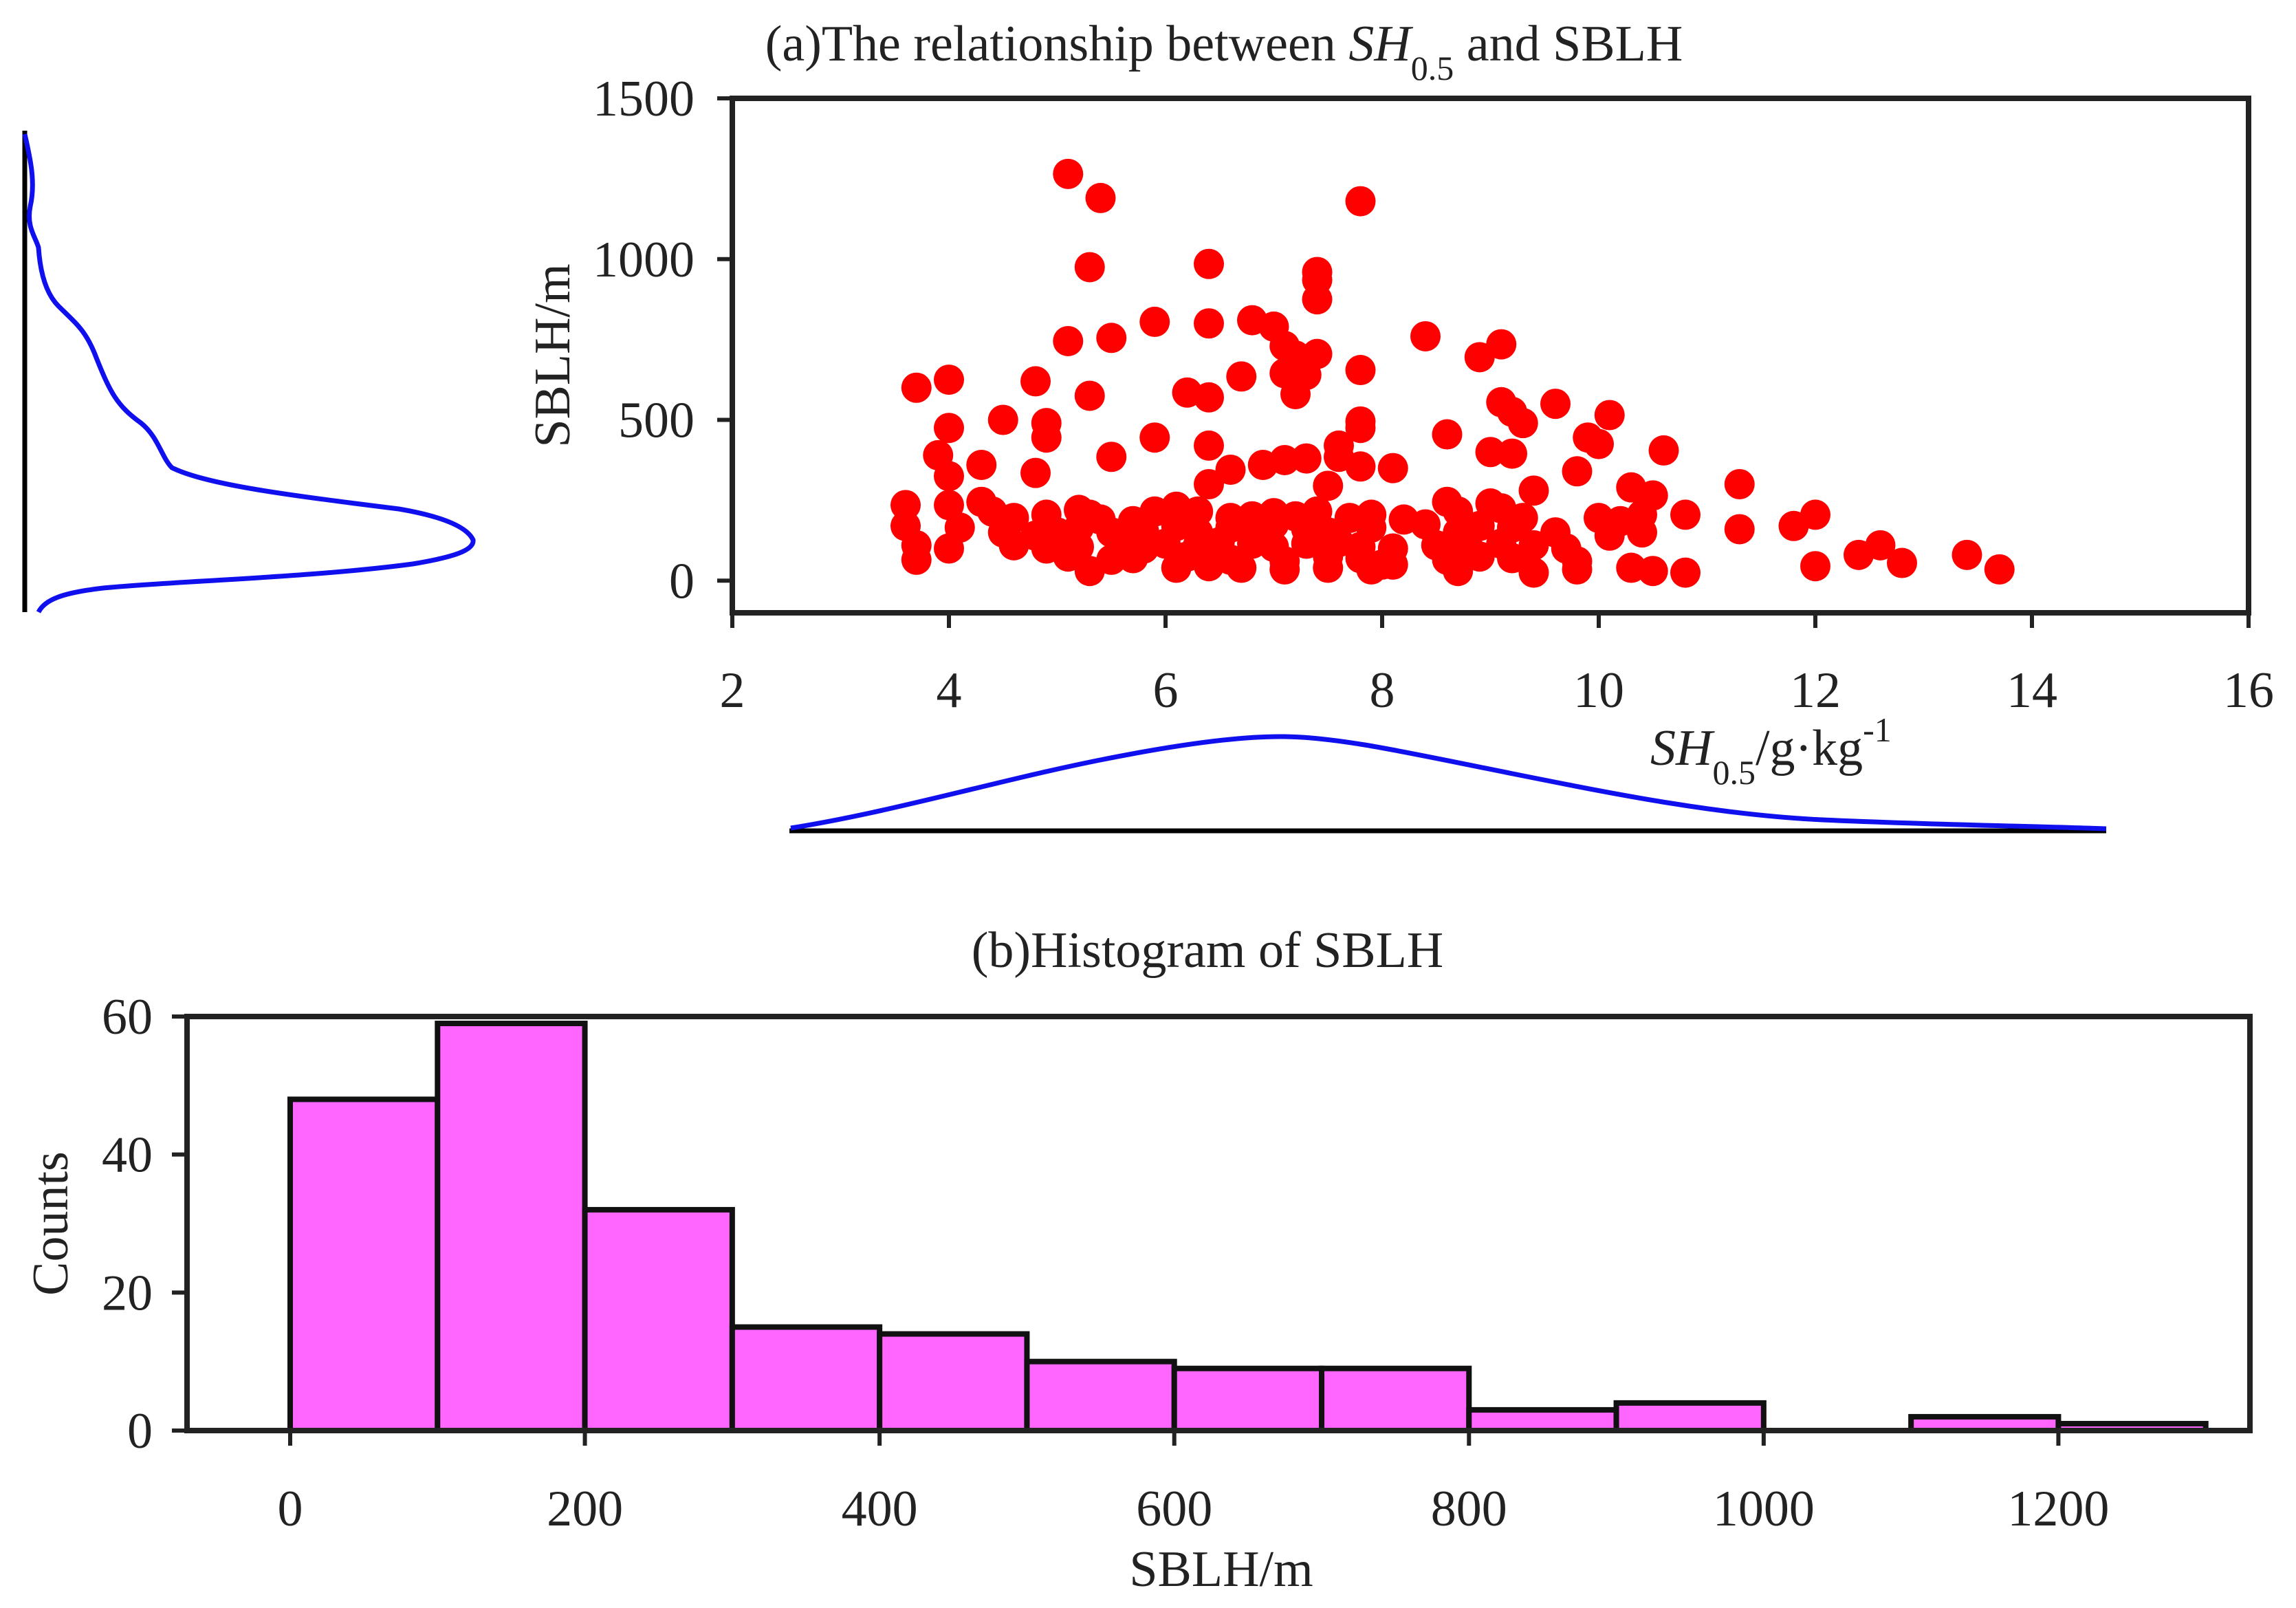  I want to click on panel-b-y-tick-label-3: 60, so click(128, 1017).